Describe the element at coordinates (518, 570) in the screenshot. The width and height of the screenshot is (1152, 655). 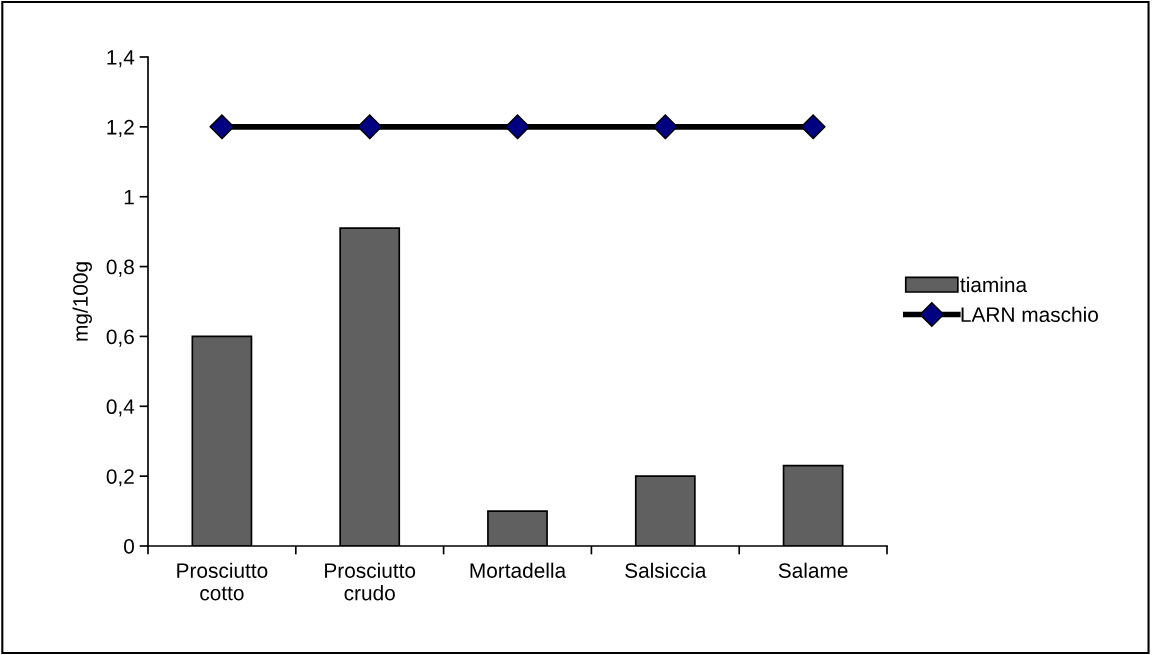
I see `x-tick-label: Mortadella` at that location.